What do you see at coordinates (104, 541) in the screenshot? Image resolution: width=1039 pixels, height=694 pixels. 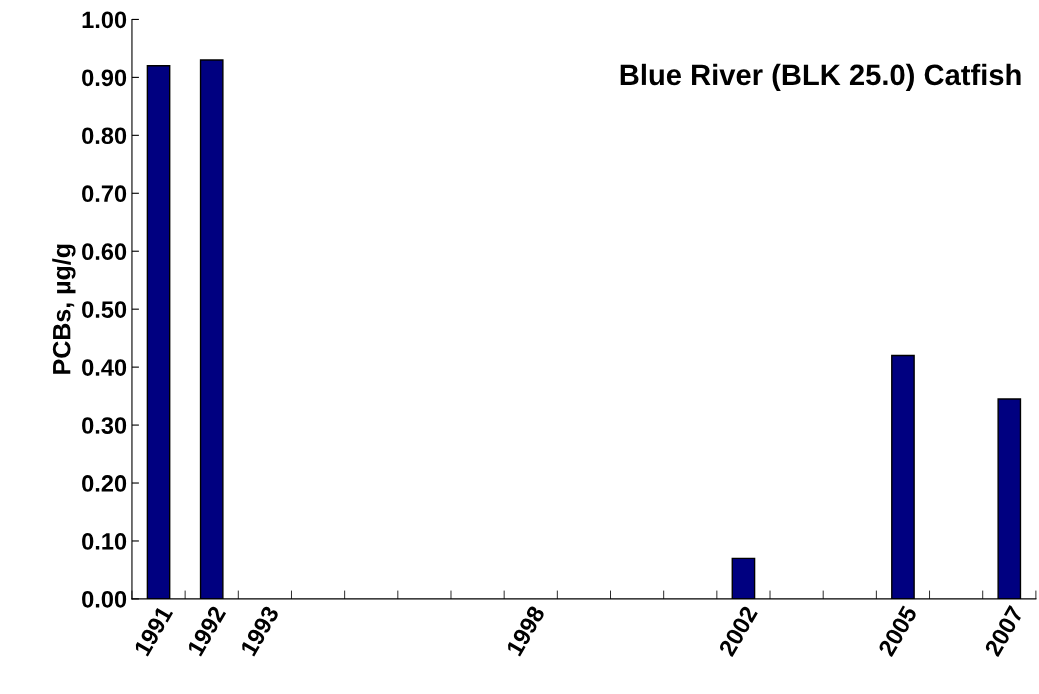 I see `y-tick-label: 0.10` at bounding box center [104, 541].